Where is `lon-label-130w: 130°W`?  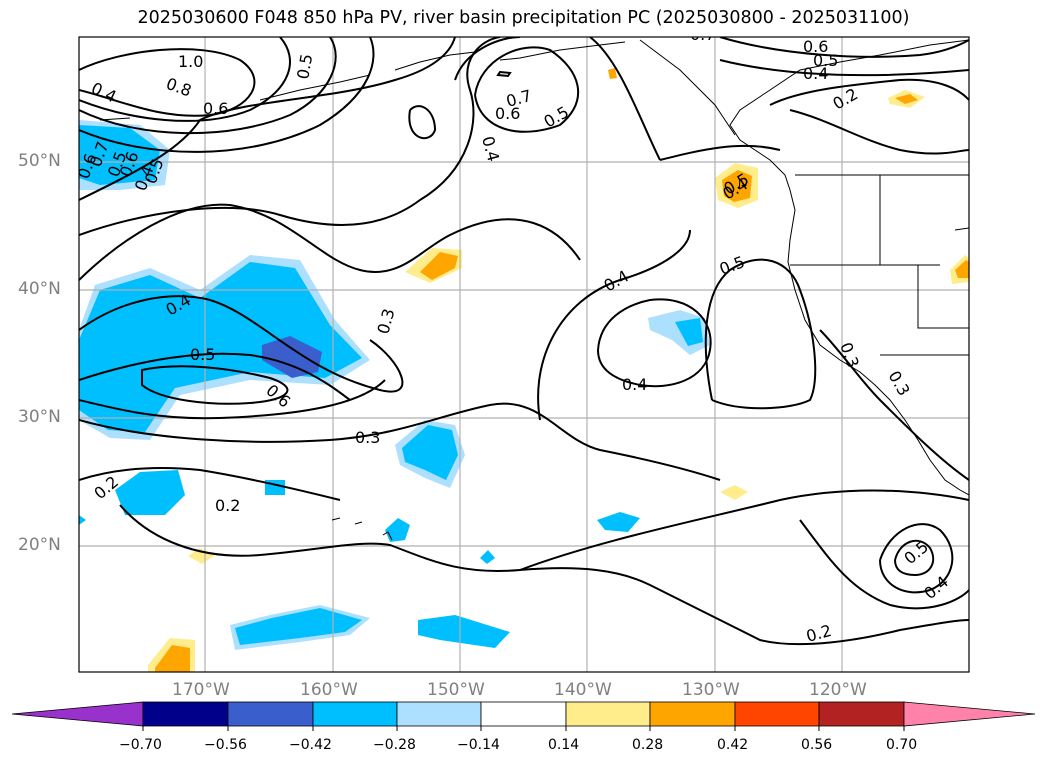 lon-label-130w: 130°W is located at coordinates (711, 690).